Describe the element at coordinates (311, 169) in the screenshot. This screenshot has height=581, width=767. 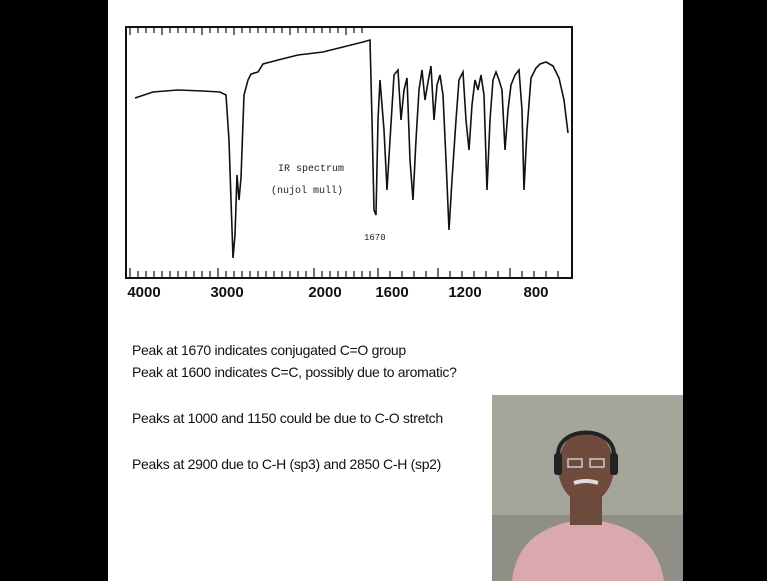
I see `annotation: IR spectrum` at that location.